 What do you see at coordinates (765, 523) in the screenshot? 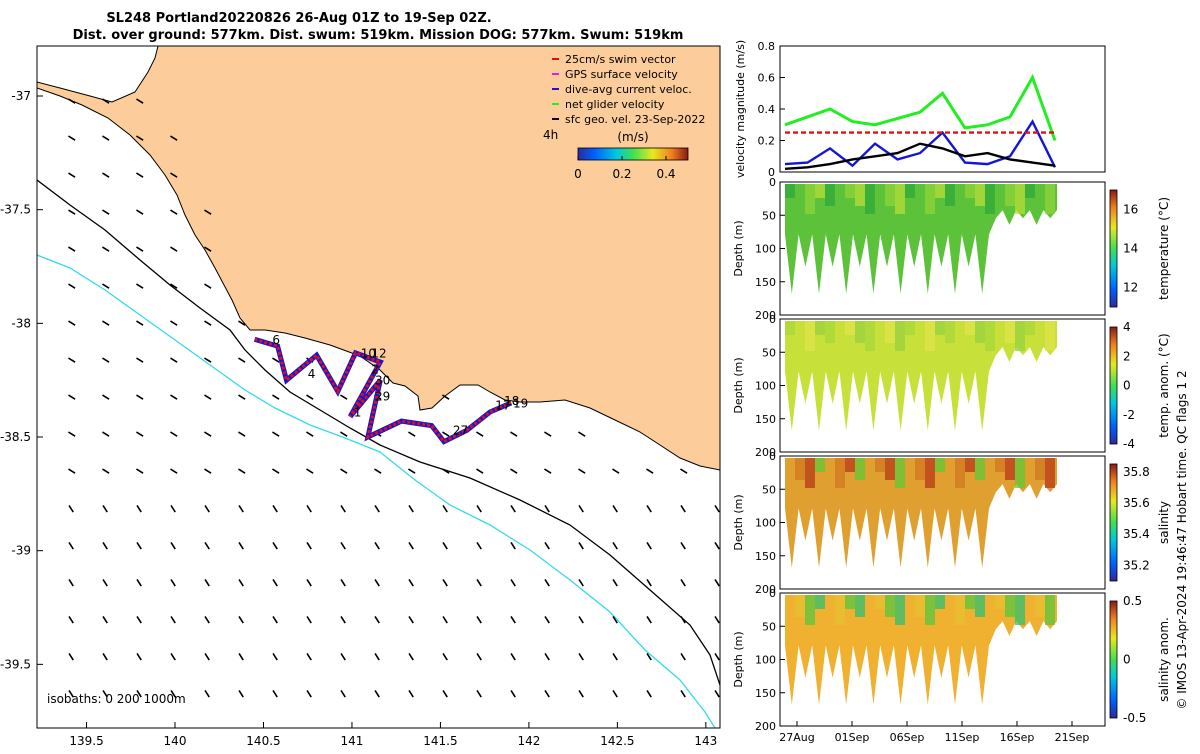
I see `depth-tick-label: 100` at bounding box center [765, 523].